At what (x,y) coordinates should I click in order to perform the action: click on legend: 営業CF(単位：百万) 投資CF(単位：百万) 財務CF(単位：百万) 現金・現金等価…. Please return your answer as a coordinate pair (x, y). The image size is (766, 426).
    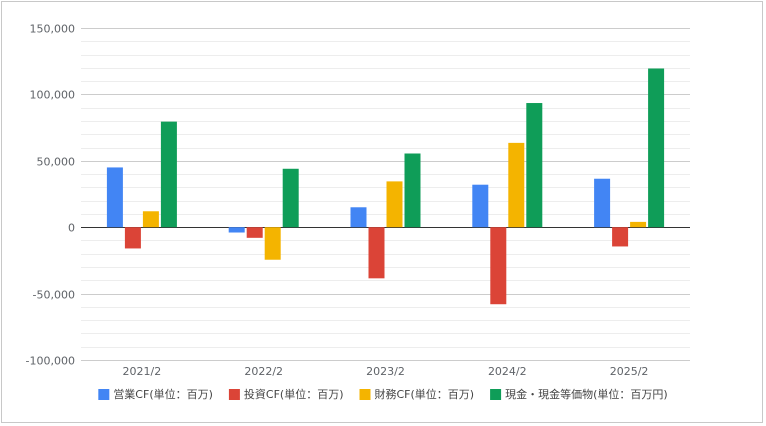
    Looking at the image, I should click on (383, 394).